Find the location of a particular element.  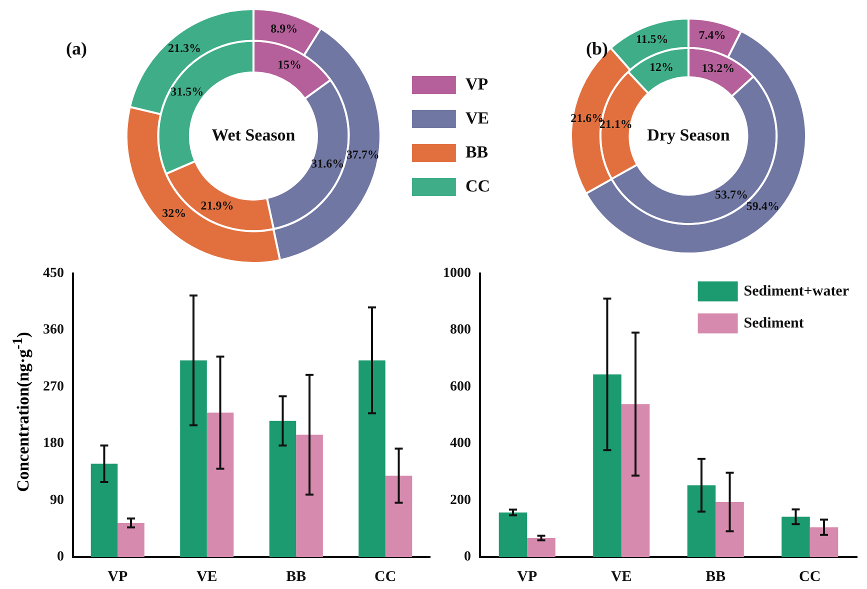

y-tick-label: 400 is located at coordinates (460, 444).